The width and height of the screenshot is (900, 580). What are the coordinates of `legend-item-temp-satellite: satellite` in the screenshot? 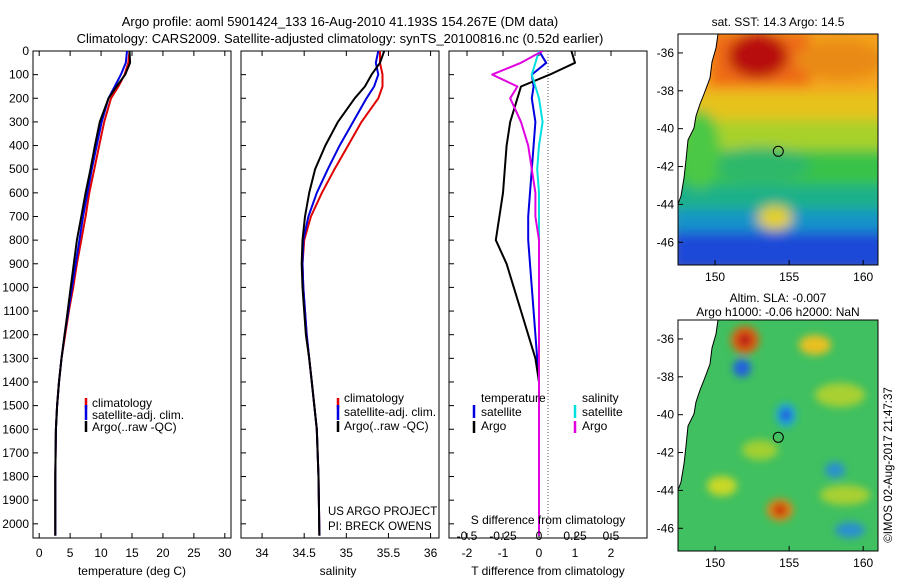 It's located at (501, 412).